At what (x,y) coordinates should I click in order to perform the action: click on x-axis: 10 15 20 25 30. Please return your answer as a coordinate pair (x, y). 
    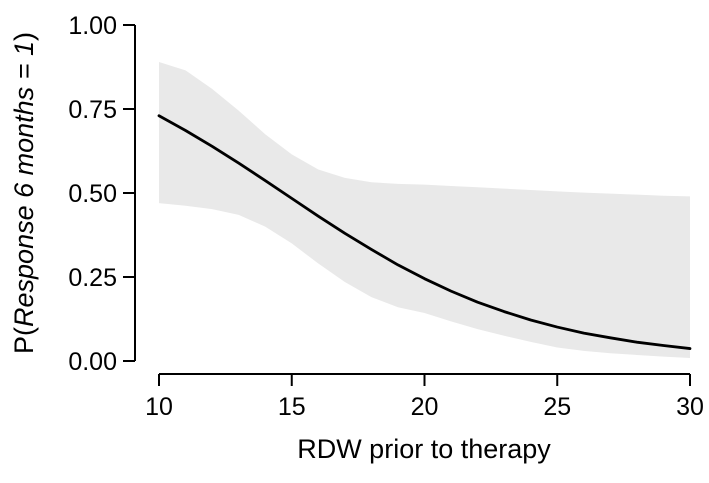
    Looking at the image, I should click on (424, 397).